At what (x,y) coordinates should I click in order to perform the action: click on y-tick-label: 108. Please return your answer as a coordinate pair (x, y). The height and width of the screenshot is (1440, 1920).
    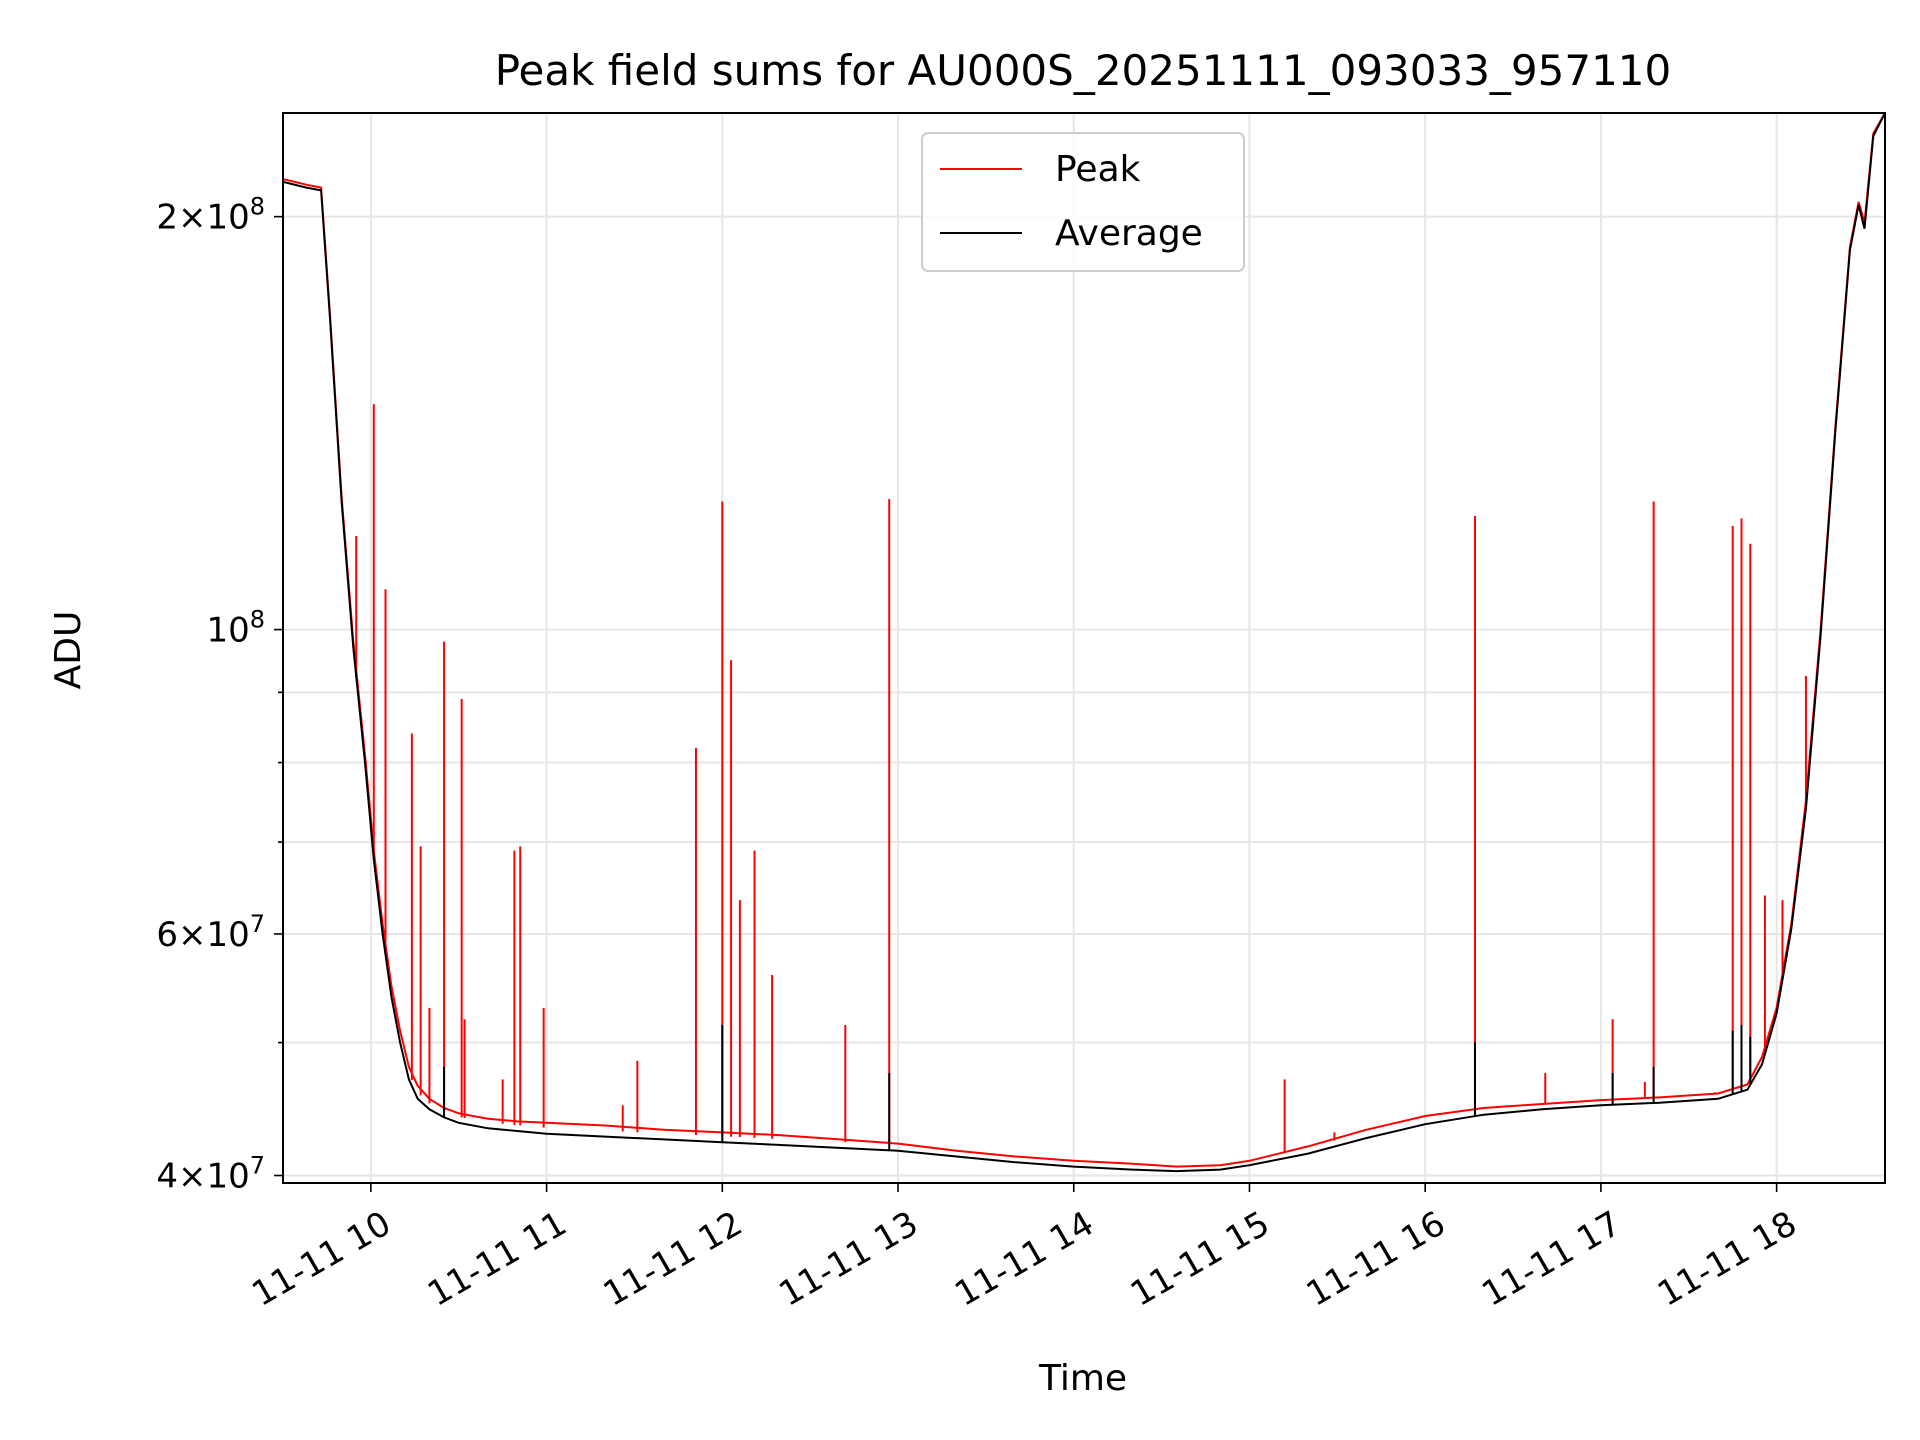
    Looking at the image, I should click on (235, 628).